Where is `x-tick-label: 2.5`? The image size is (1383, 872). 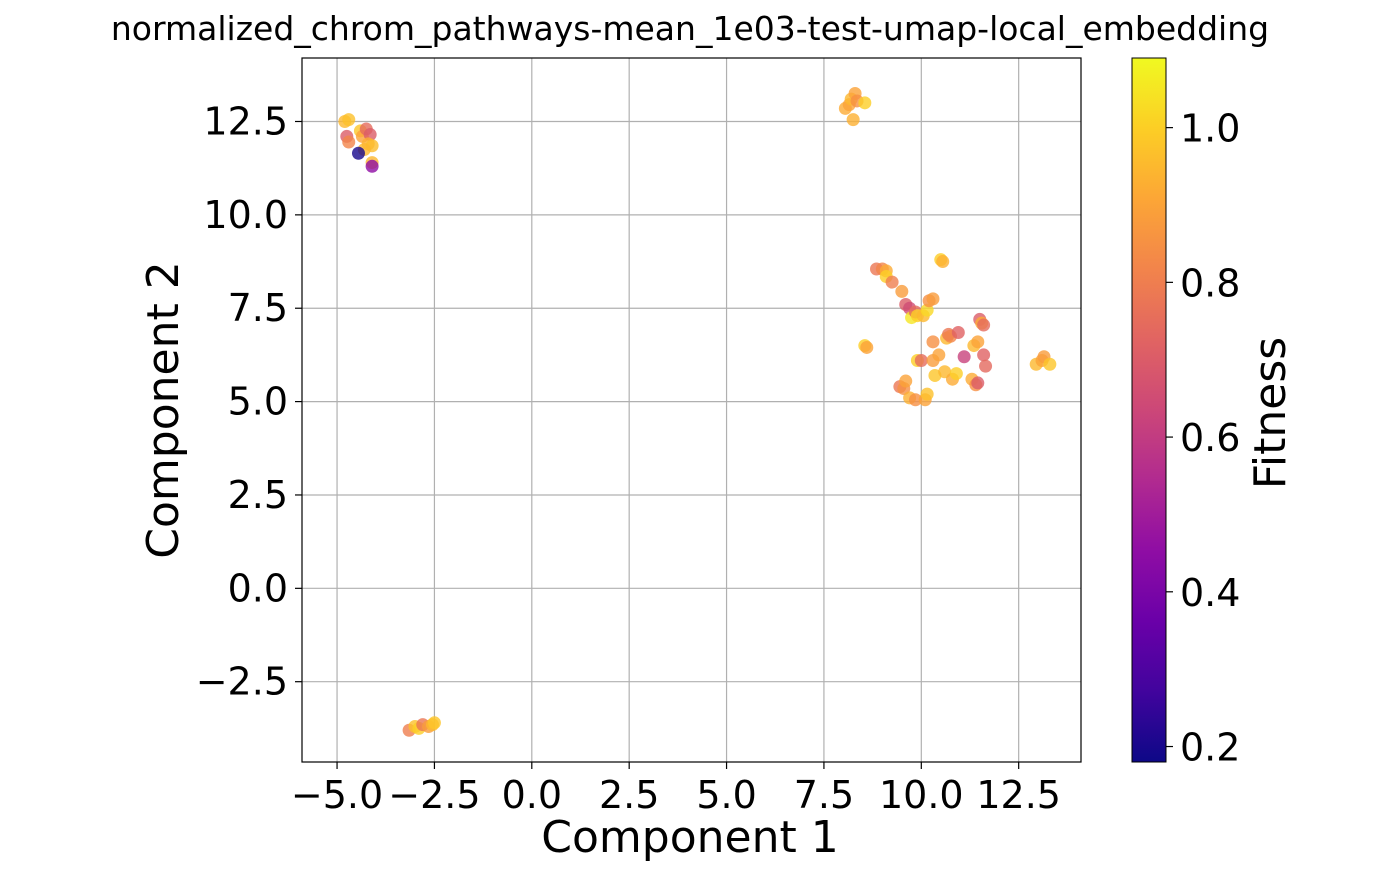
x-tick-label: 2.5 is located at coordinates (629, 795).